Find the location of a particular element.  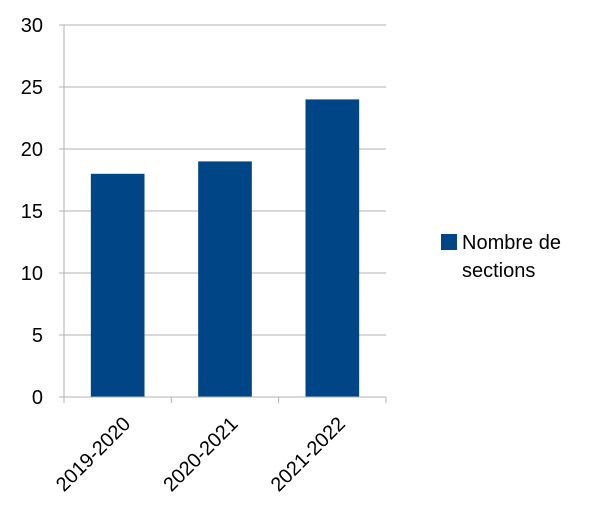

y-tick-label: 20 is located at coordinates (32, 150).